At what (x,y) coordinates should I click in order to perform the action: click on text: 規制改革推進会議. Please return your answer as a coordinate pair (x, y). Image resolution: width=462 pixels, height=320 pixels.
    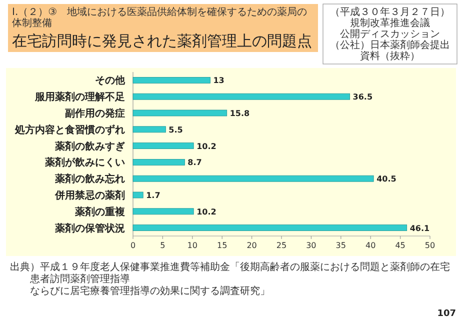
    Looking at the image, I should click on (390, 23).